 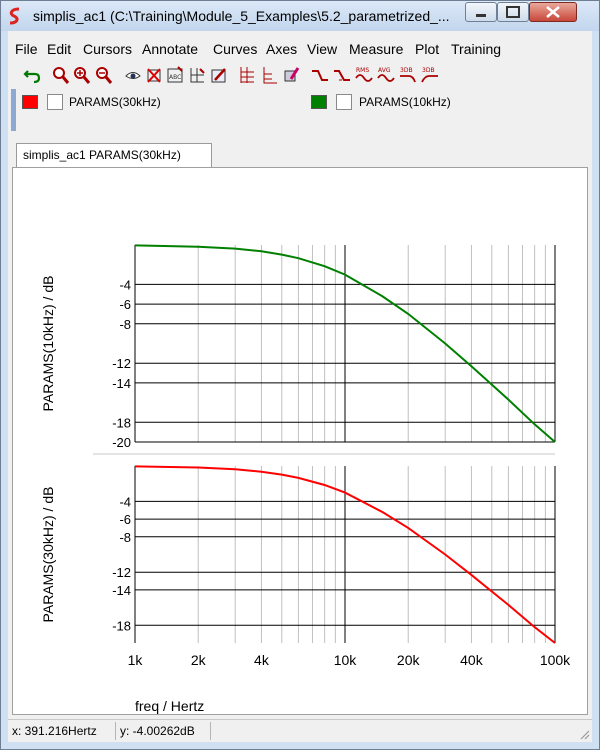 I want to click on menu-cursors: Cursors, so click(x=108, y=49).